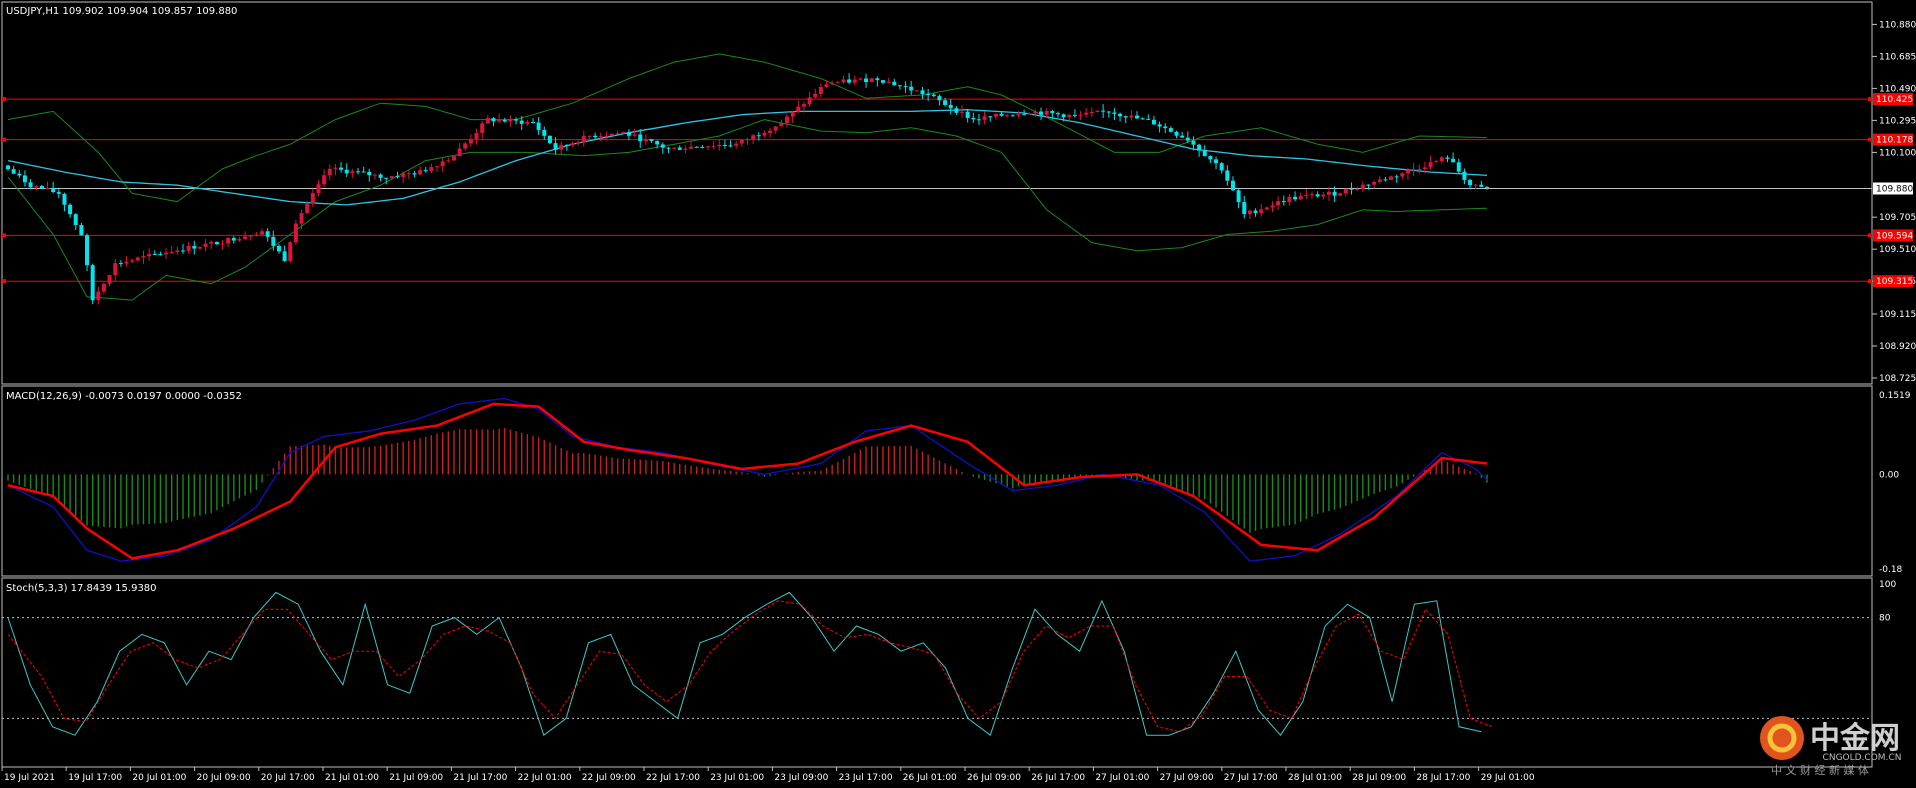  What do you see at coordinates (1897, 347) in the screenshot?
I see `price-y-tick-label-9: 108.920` at bounding box center [1897, 347].